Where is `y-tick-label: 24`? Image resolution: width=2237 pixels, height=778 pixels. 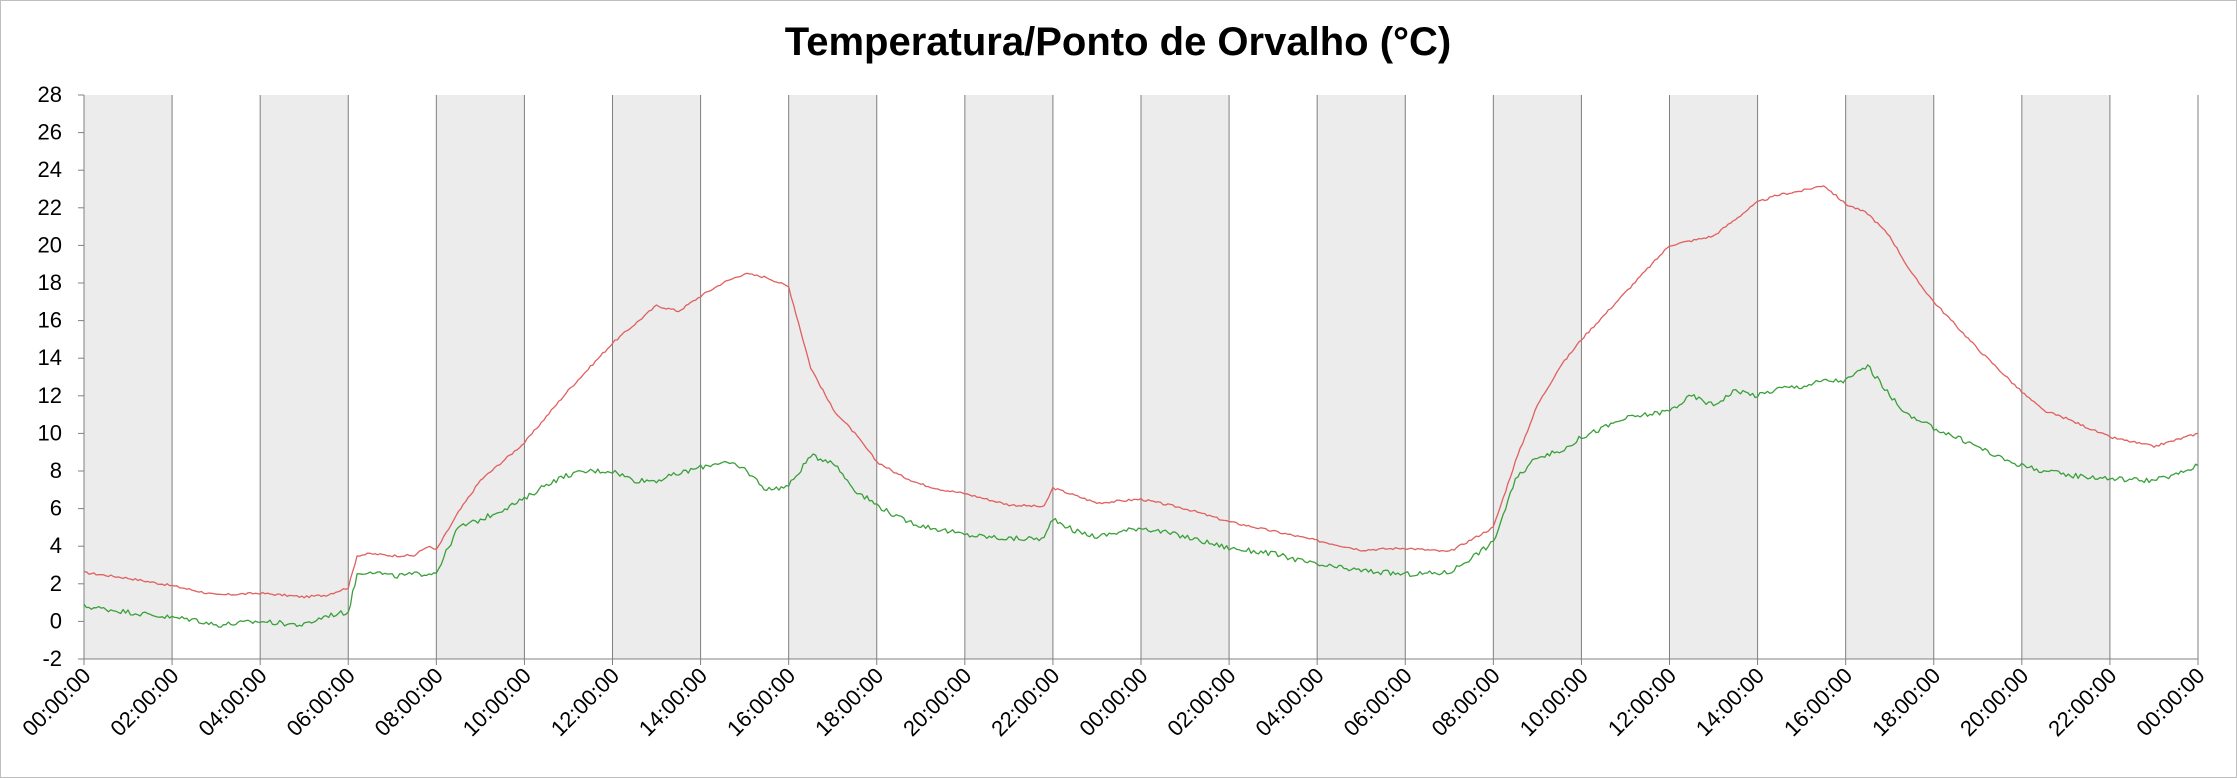 y-tick-label: 24 is located at coordinates (50, 169).